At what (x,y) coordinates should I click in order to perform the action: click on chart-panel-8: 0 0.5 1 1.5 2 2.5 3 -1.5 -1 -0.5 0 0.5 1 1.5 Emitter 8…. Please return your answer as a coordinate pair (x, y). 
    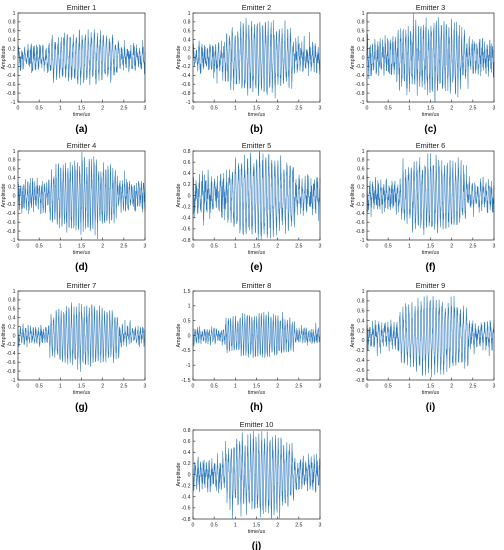
    Looking at the image, I should click on (249, 347).